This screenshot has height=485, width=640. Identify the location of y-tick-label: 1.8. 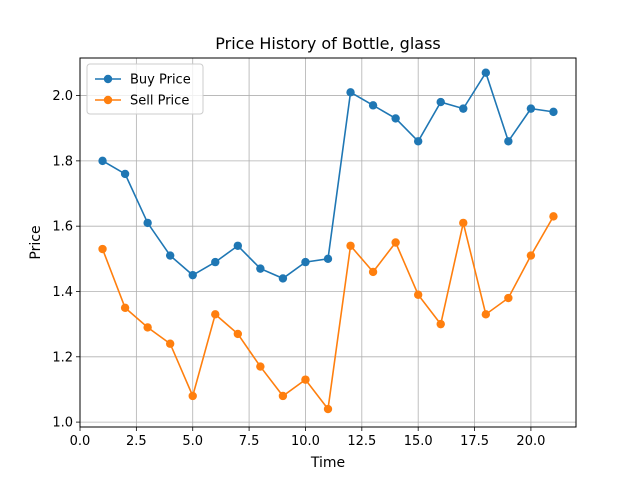
(62, 161).